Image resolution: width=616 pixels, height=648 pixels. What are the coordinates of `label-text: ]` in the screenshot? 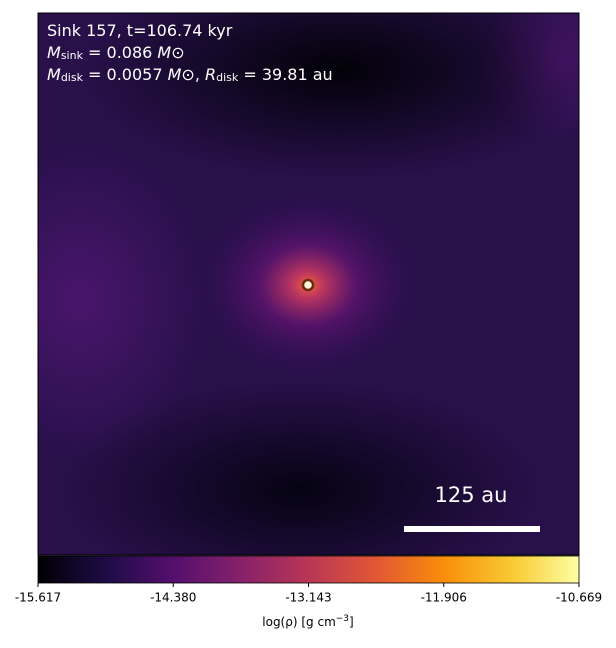 It's located at (351, 622).